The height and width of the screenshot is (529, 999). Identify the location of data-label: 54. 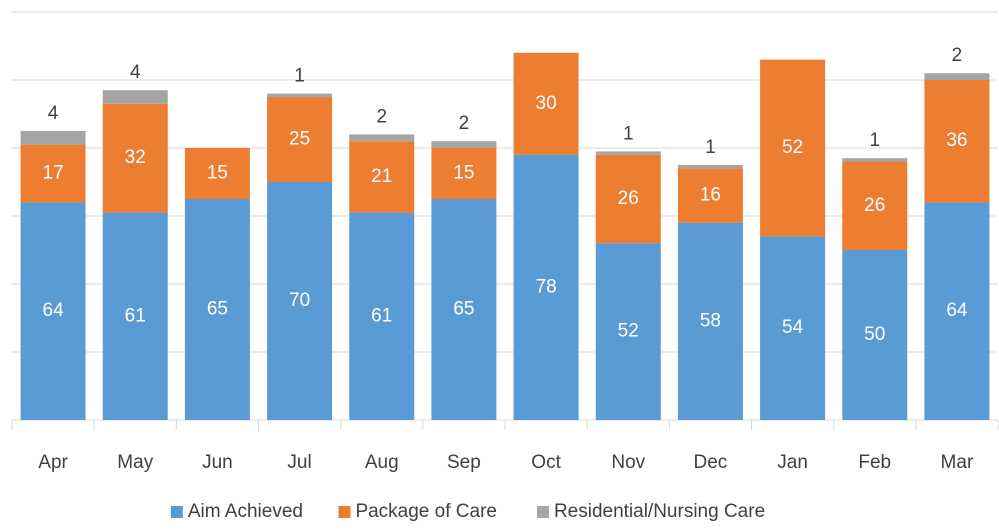
(793, 327).